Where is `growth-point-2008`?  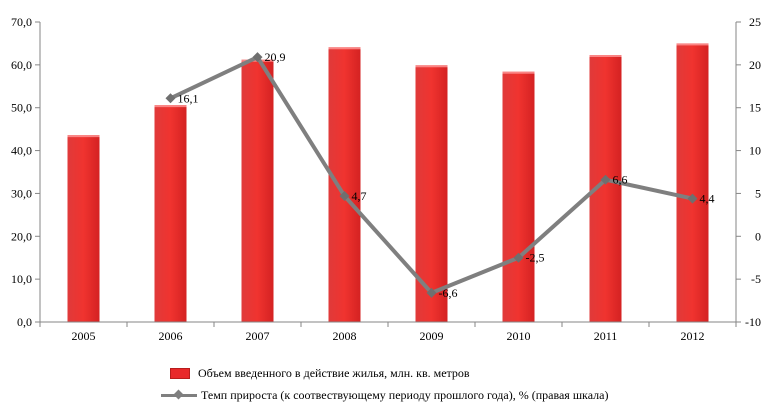 growth-point-2008 is located at coordinates (344, 196).